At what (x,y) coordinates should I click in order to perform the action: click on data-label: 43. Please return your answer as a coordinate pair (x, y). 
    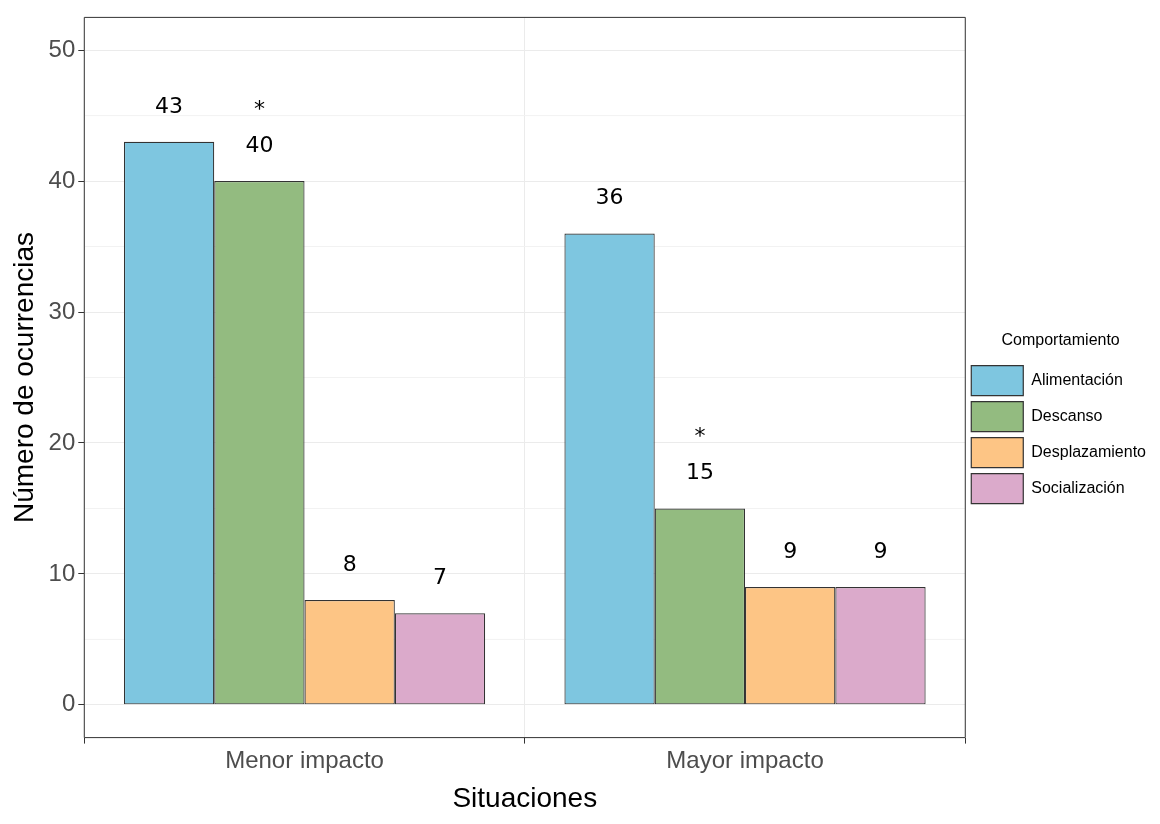
    Looking at the image, I should click on (169, 105).